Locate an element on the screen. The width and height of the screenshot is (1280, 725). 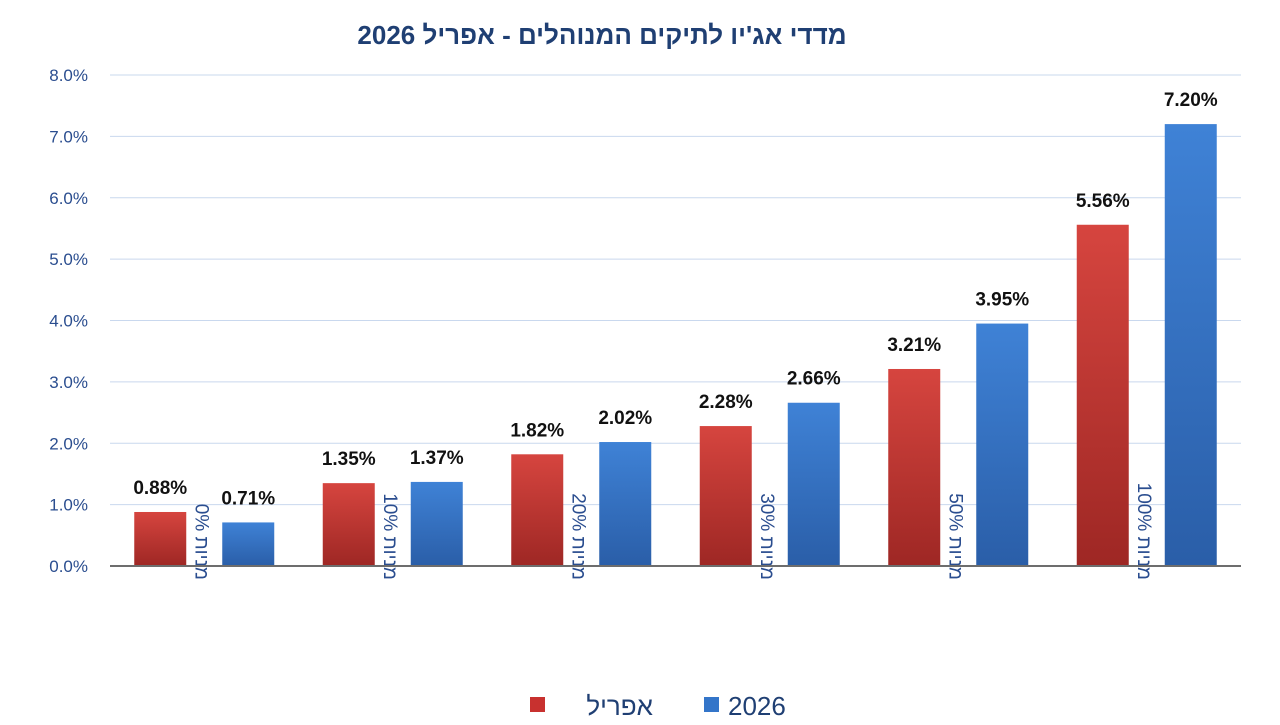
y-tick-label: 3.0% is located at coordinates (68, 382).